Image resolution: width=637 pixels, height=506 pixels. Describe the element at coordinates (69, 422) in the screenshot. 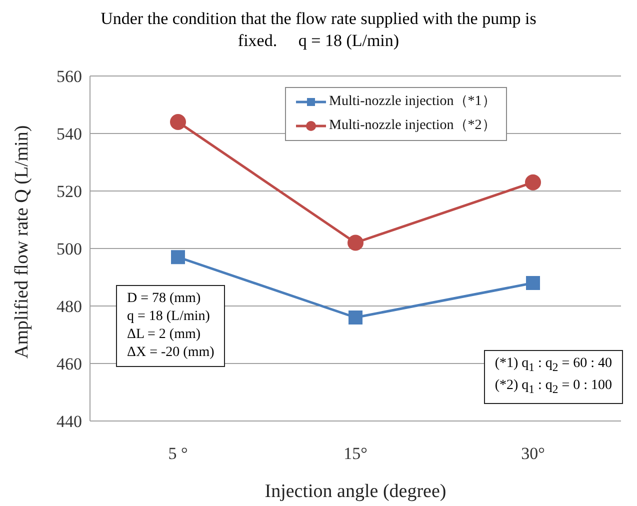

I see `y-tick-label: 440` at that location.